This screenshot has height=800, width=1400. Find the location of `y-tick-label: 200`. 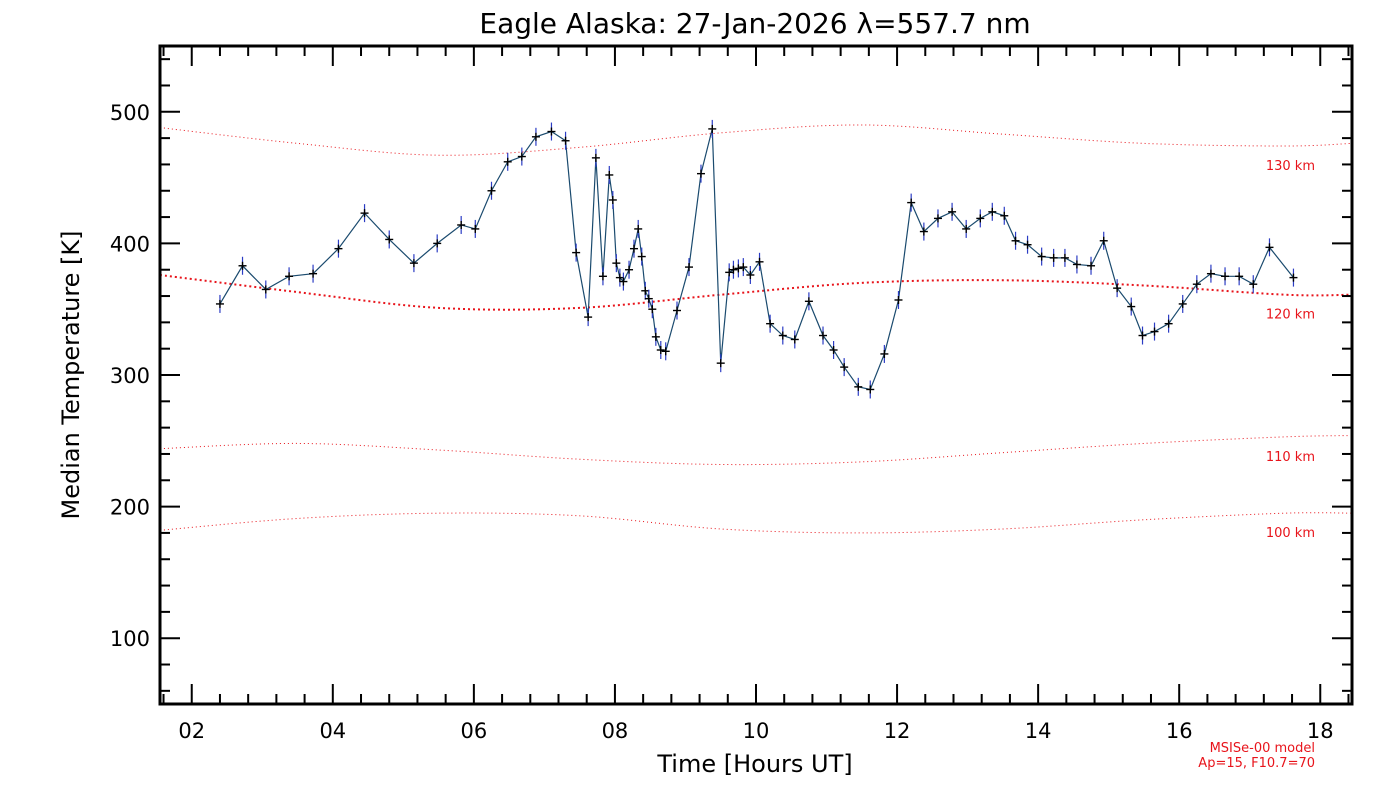

y-tick-label: 200 is located at coordinates (130, 508).